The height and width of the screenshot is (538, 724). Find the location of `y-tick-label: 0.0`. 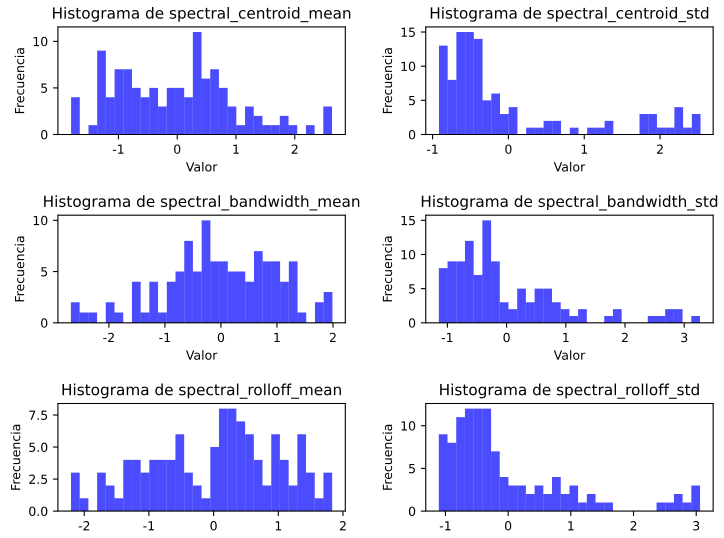

y-tick-label: 0.0 is located at coordinates (38, 511).